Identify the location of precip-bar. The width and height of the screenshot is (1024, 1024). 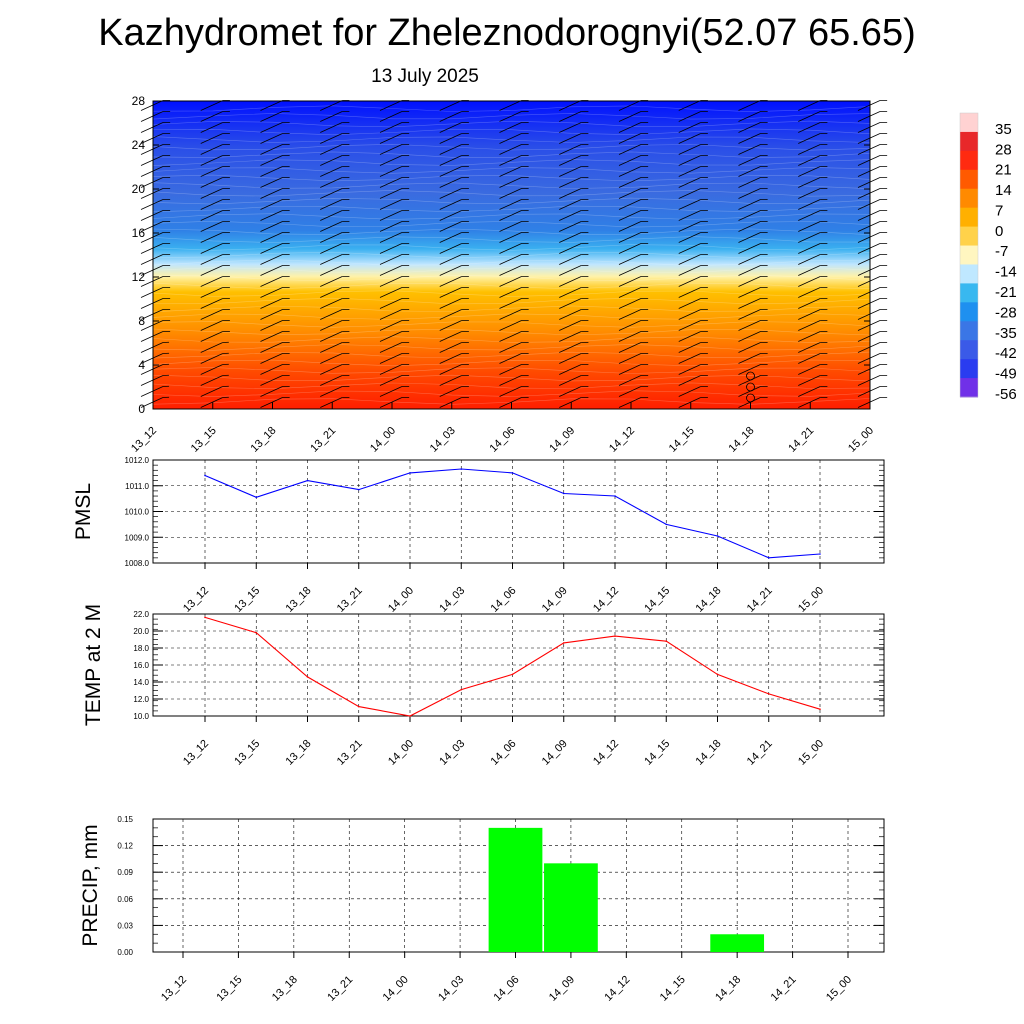
(737, 943).